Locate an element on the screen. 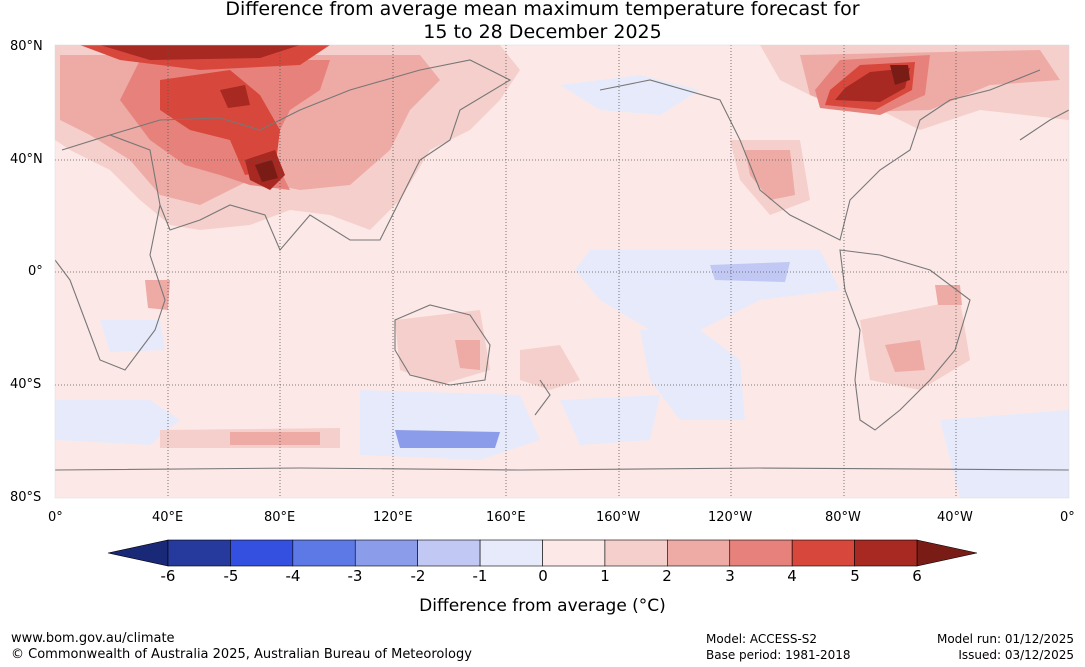  lon-label-0-left: 0° is located at coordinates (55, 517).